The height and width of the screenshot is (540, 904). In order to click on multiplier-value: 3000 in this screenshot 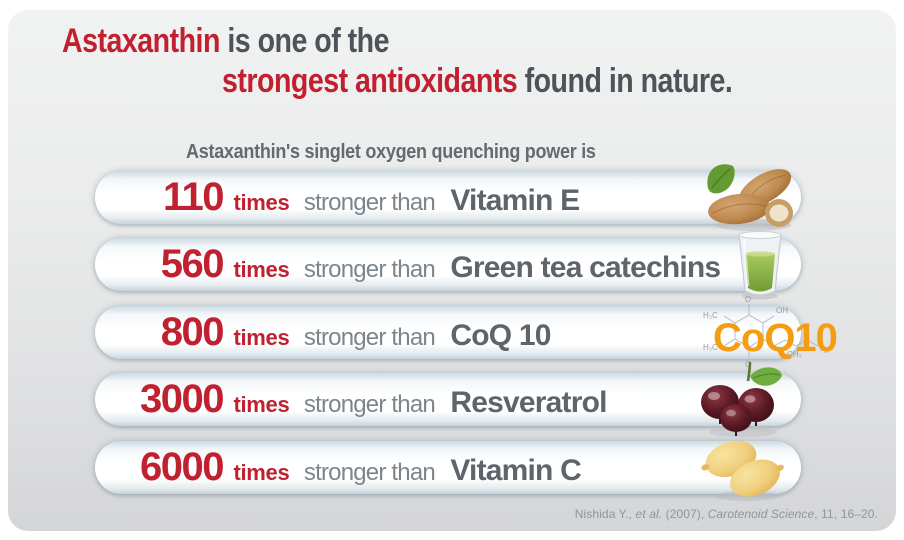, I will do `click(182, 399)`.